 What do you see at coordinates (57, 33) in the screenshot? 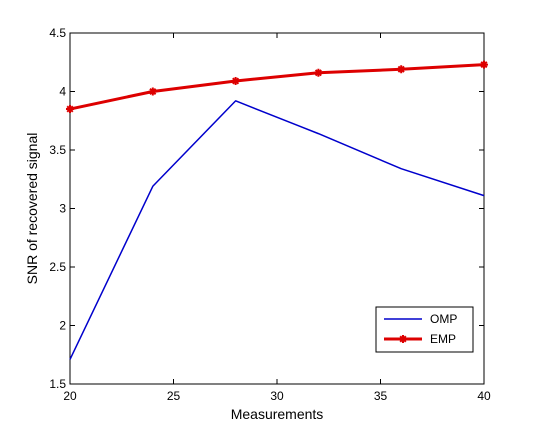
I see `y-tick-label: 4.5` at bounding box center [57, 33].